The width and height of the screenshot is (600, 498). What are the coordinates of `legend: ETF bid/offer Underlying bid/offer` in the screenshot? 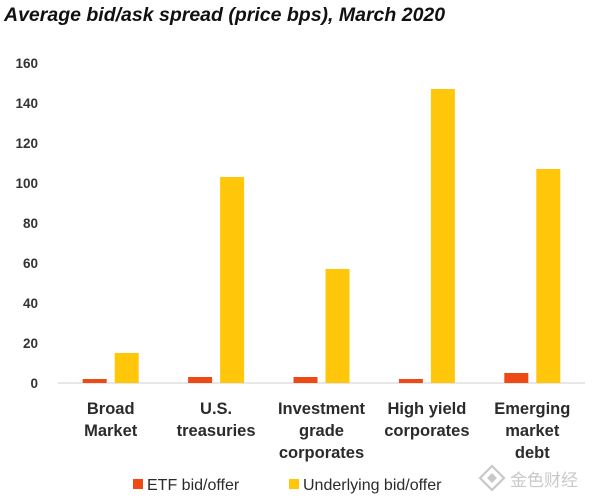 It's located at (287, 485).